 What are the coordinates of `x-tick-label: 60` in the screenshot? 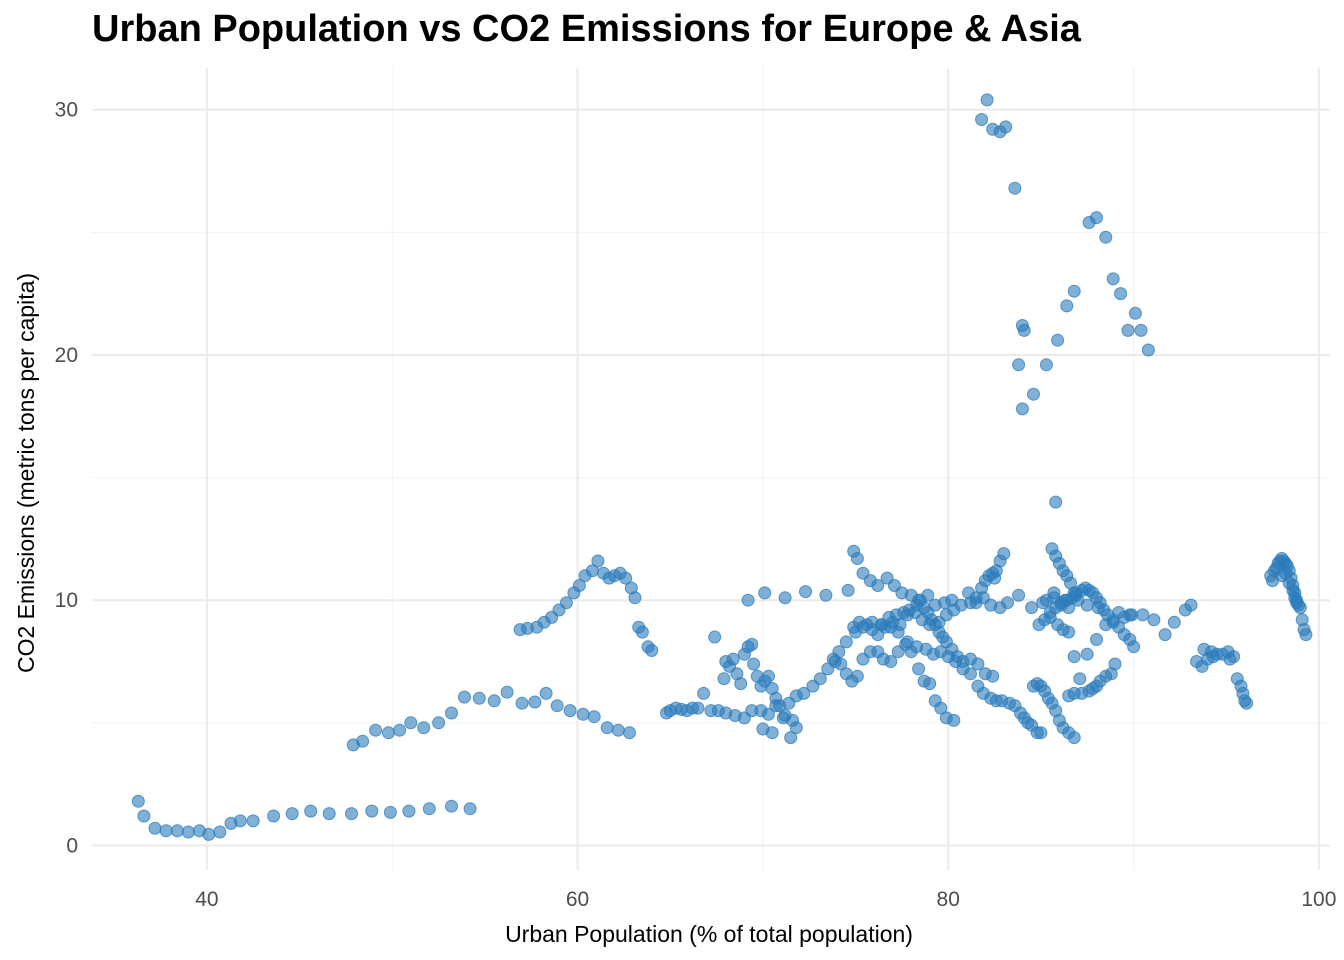 It's located at (577, 899).